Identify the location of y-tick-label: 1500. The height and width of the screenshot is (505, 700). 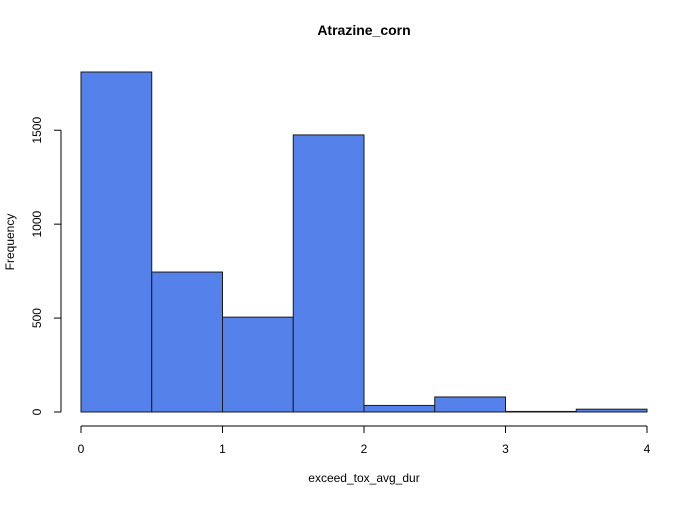
(37, 130).